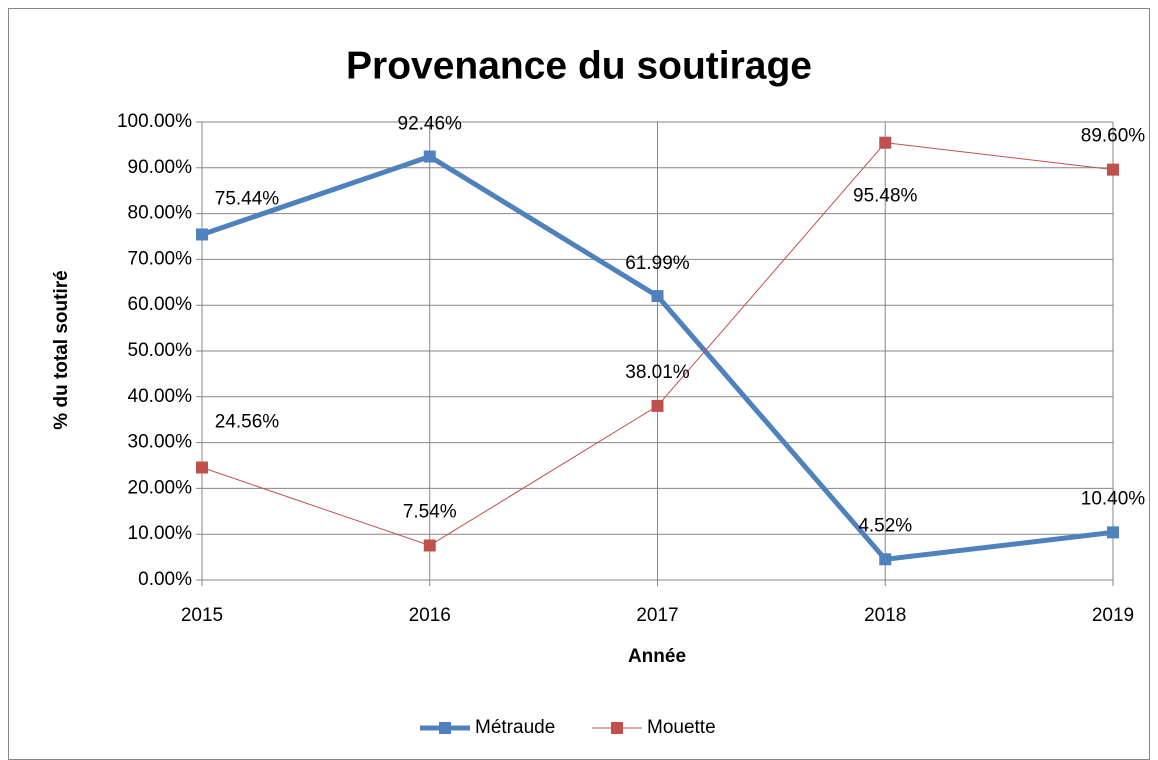 The image size is (1158, 760). I want to click on y-tick-label: 30.00%, so click(160, 442).